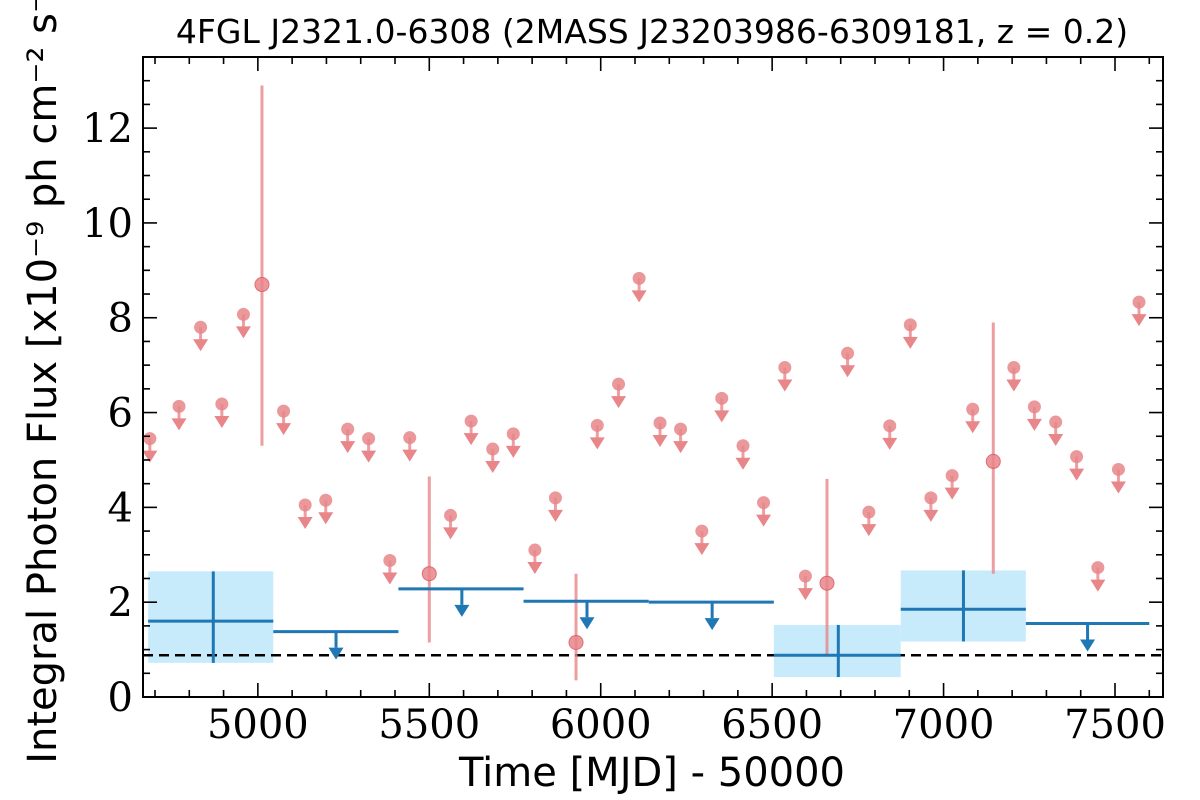  I want to click on y-tick-label-6: 12, so click(107, 129).